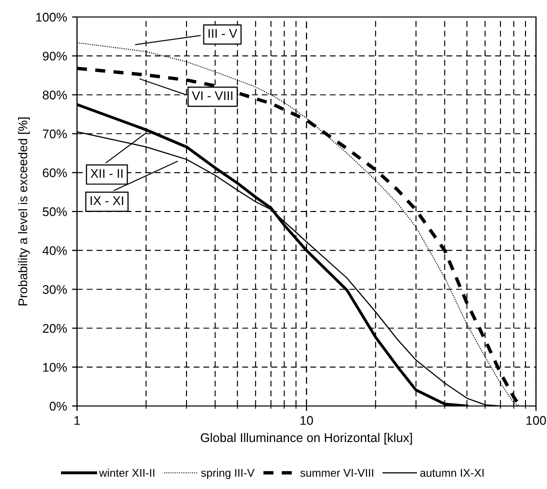 This screenshot has height=489, width=547. I want to click on y-tick-label: 30%, so click(54, 289).